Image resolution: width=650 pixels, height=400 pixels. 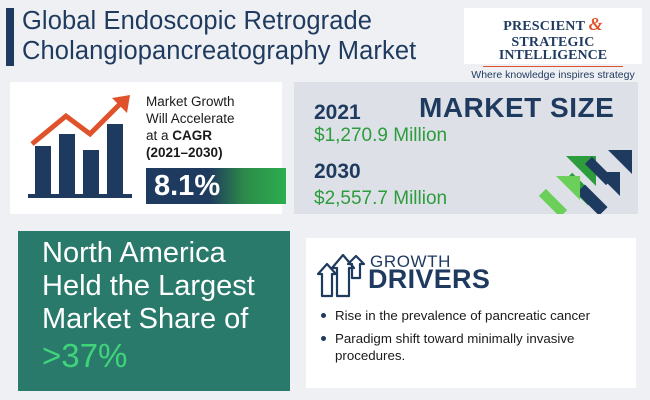 I want to click on growth-line-3: at a CAGR, so click(x=211, y=135).